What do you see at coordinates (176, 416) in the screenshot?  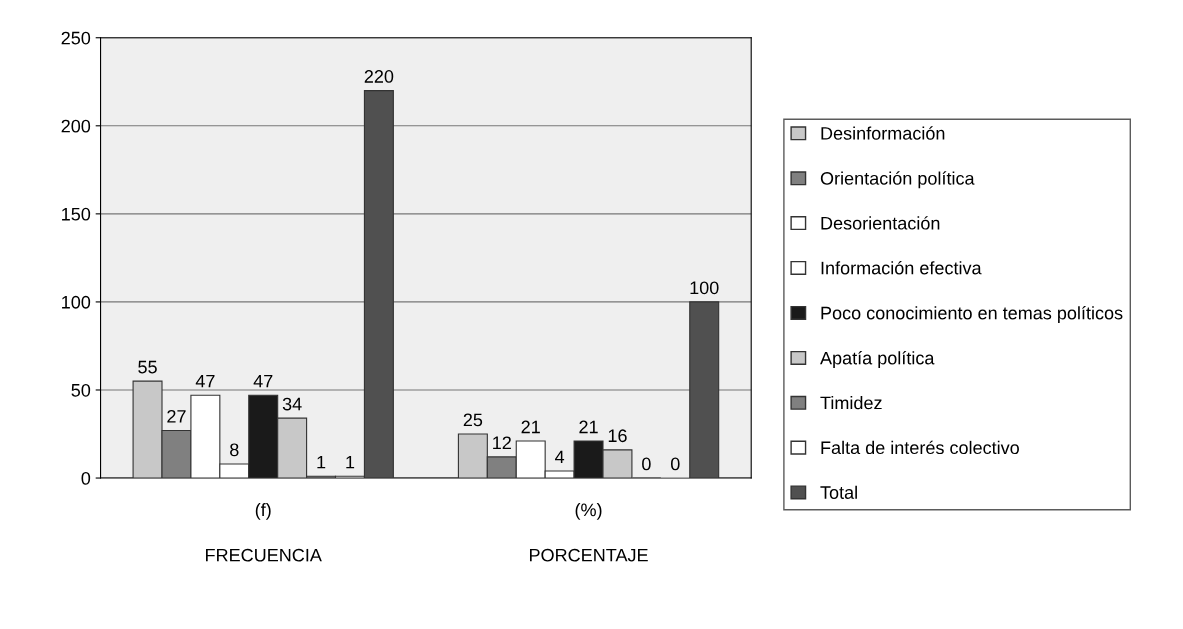 I see `data-label: 27` at bounding box center [176, 416].